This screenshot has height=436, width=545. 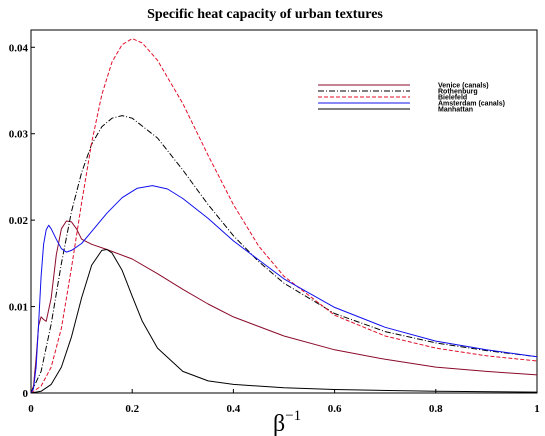 What do you see at coordinates (265, 14) in the screenshot?
I see `chart-title: Specific heat capacity of urban textures` at bounding box center [265, 14].